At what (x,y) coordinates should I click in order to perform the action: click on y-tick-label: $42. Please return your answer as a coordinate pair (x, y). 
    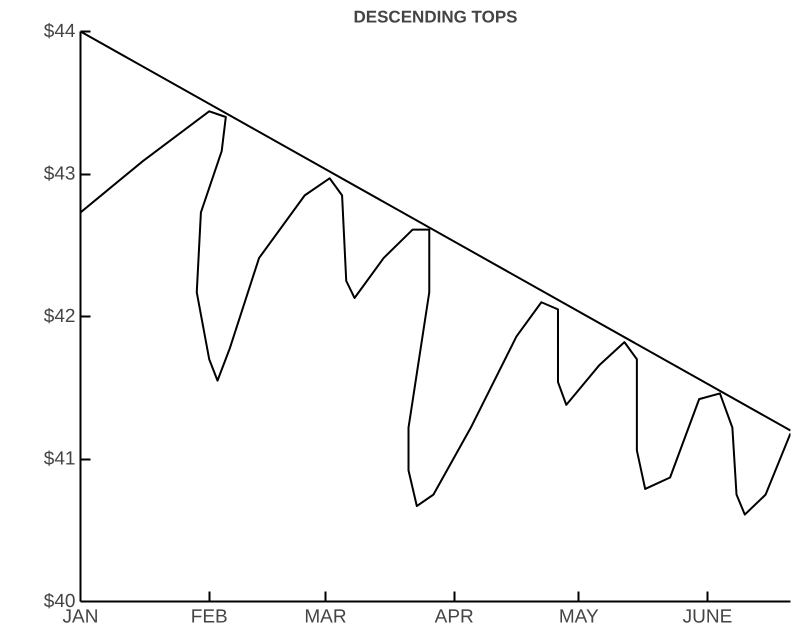
    Looking at the image, I should click on (60, 316).